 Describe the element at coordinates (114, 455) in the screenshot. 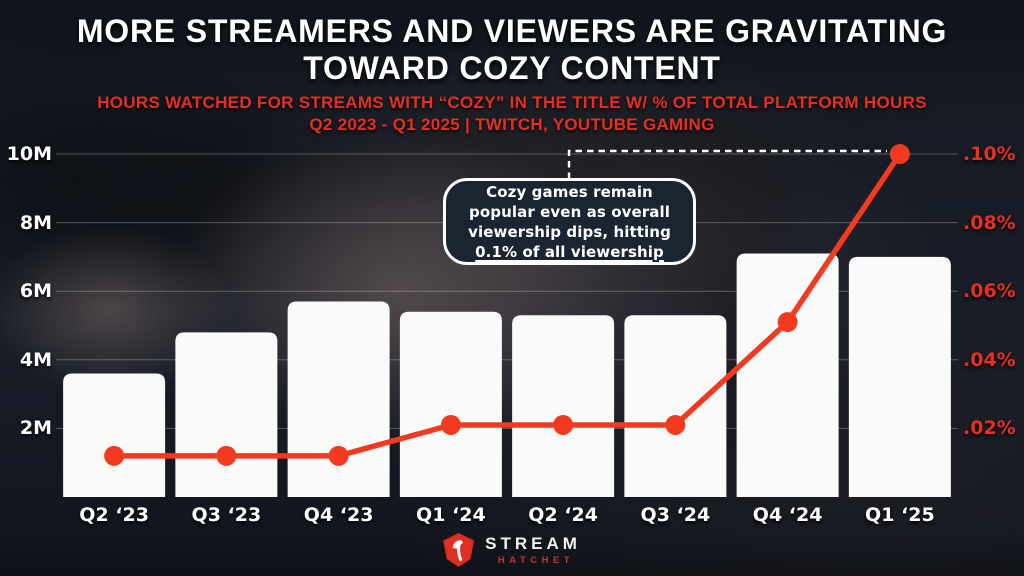

I see `line-point-Q2 ‘23` at that location.